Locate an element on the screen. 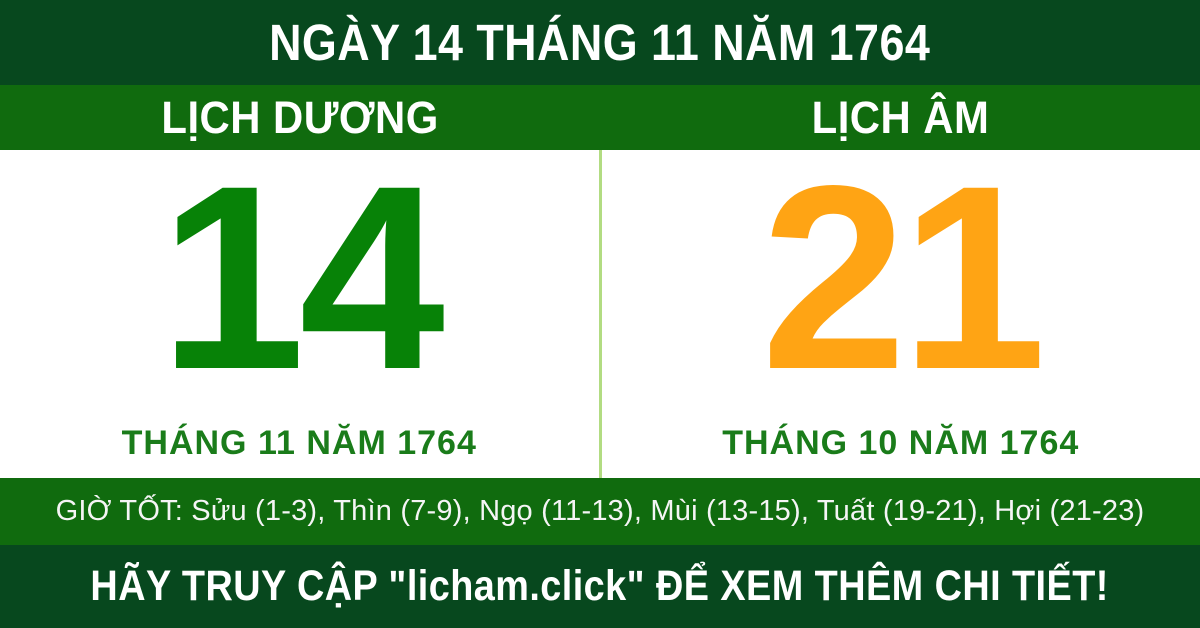  panel-divider is located at coordinates (600, 314).